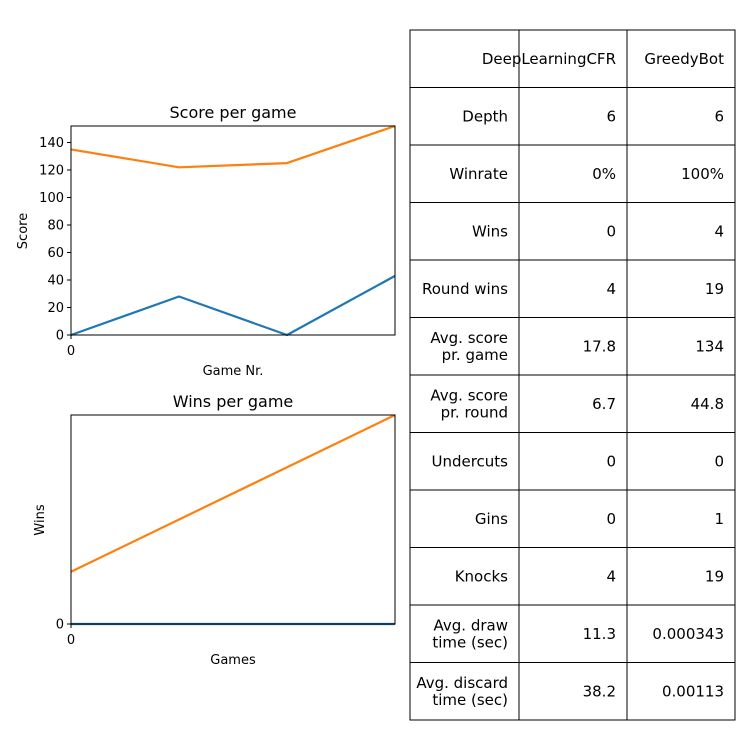  What do you see at coordinates (469, 403) in the screenshot?
I see `table-row-label: Avg. score pr. round` at bounding box center [469, 403].